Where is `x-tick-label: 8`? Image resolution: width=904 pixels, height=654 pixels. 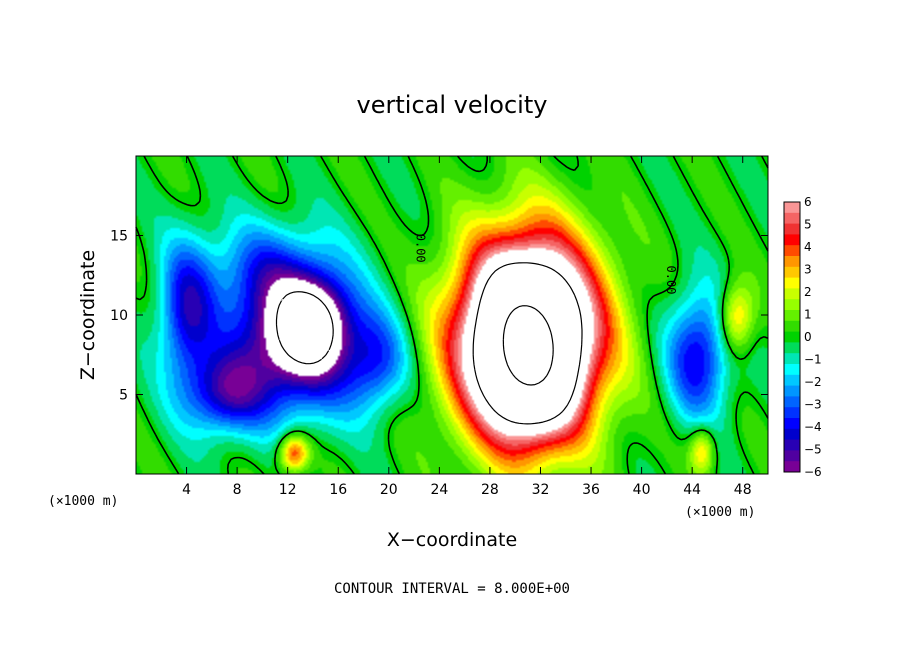
x-tick-label: 8 is located at coordinates (237, 490).